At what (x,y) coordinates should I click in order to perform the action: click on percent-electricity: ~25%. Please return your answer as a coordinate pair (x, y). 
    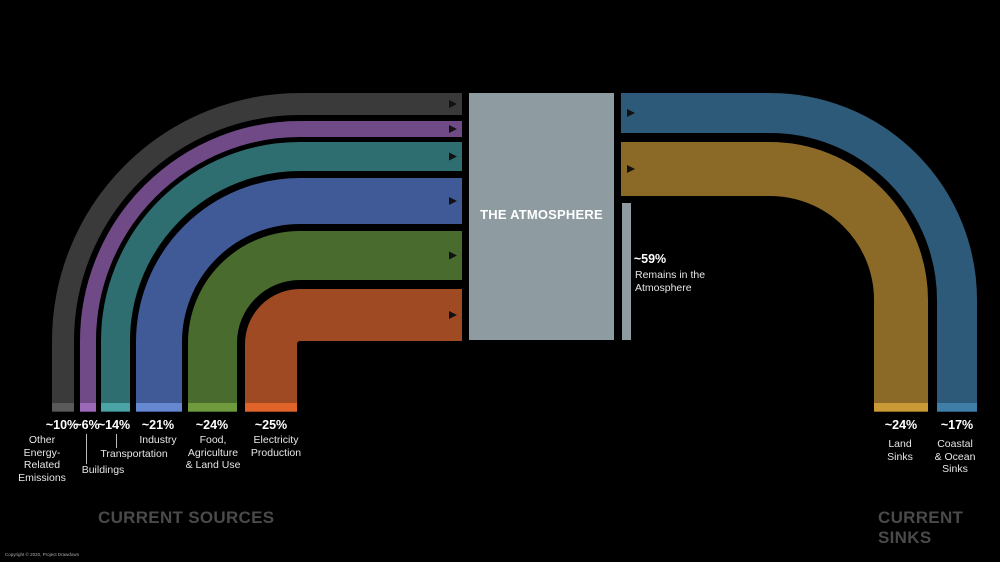
    Looking at the image, I should click on (271, 425).